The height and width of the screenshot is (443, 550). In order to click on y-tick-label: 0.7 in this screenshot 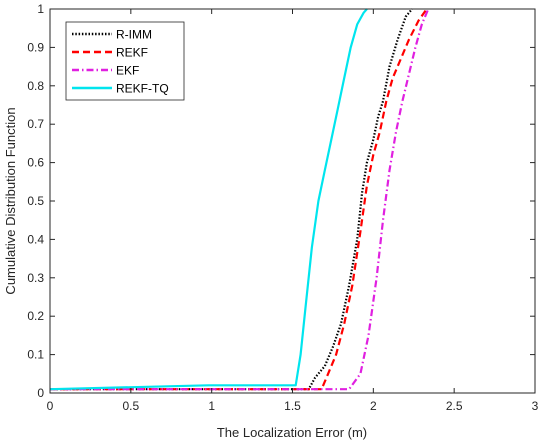, I will do `click(35, 124)`.